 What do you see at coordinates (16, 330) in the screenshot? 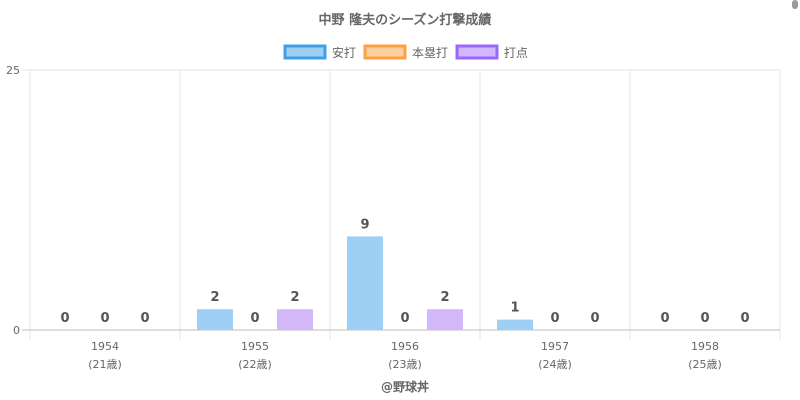
I see `y-tick-label: 0` at bounding box center [16, 330].